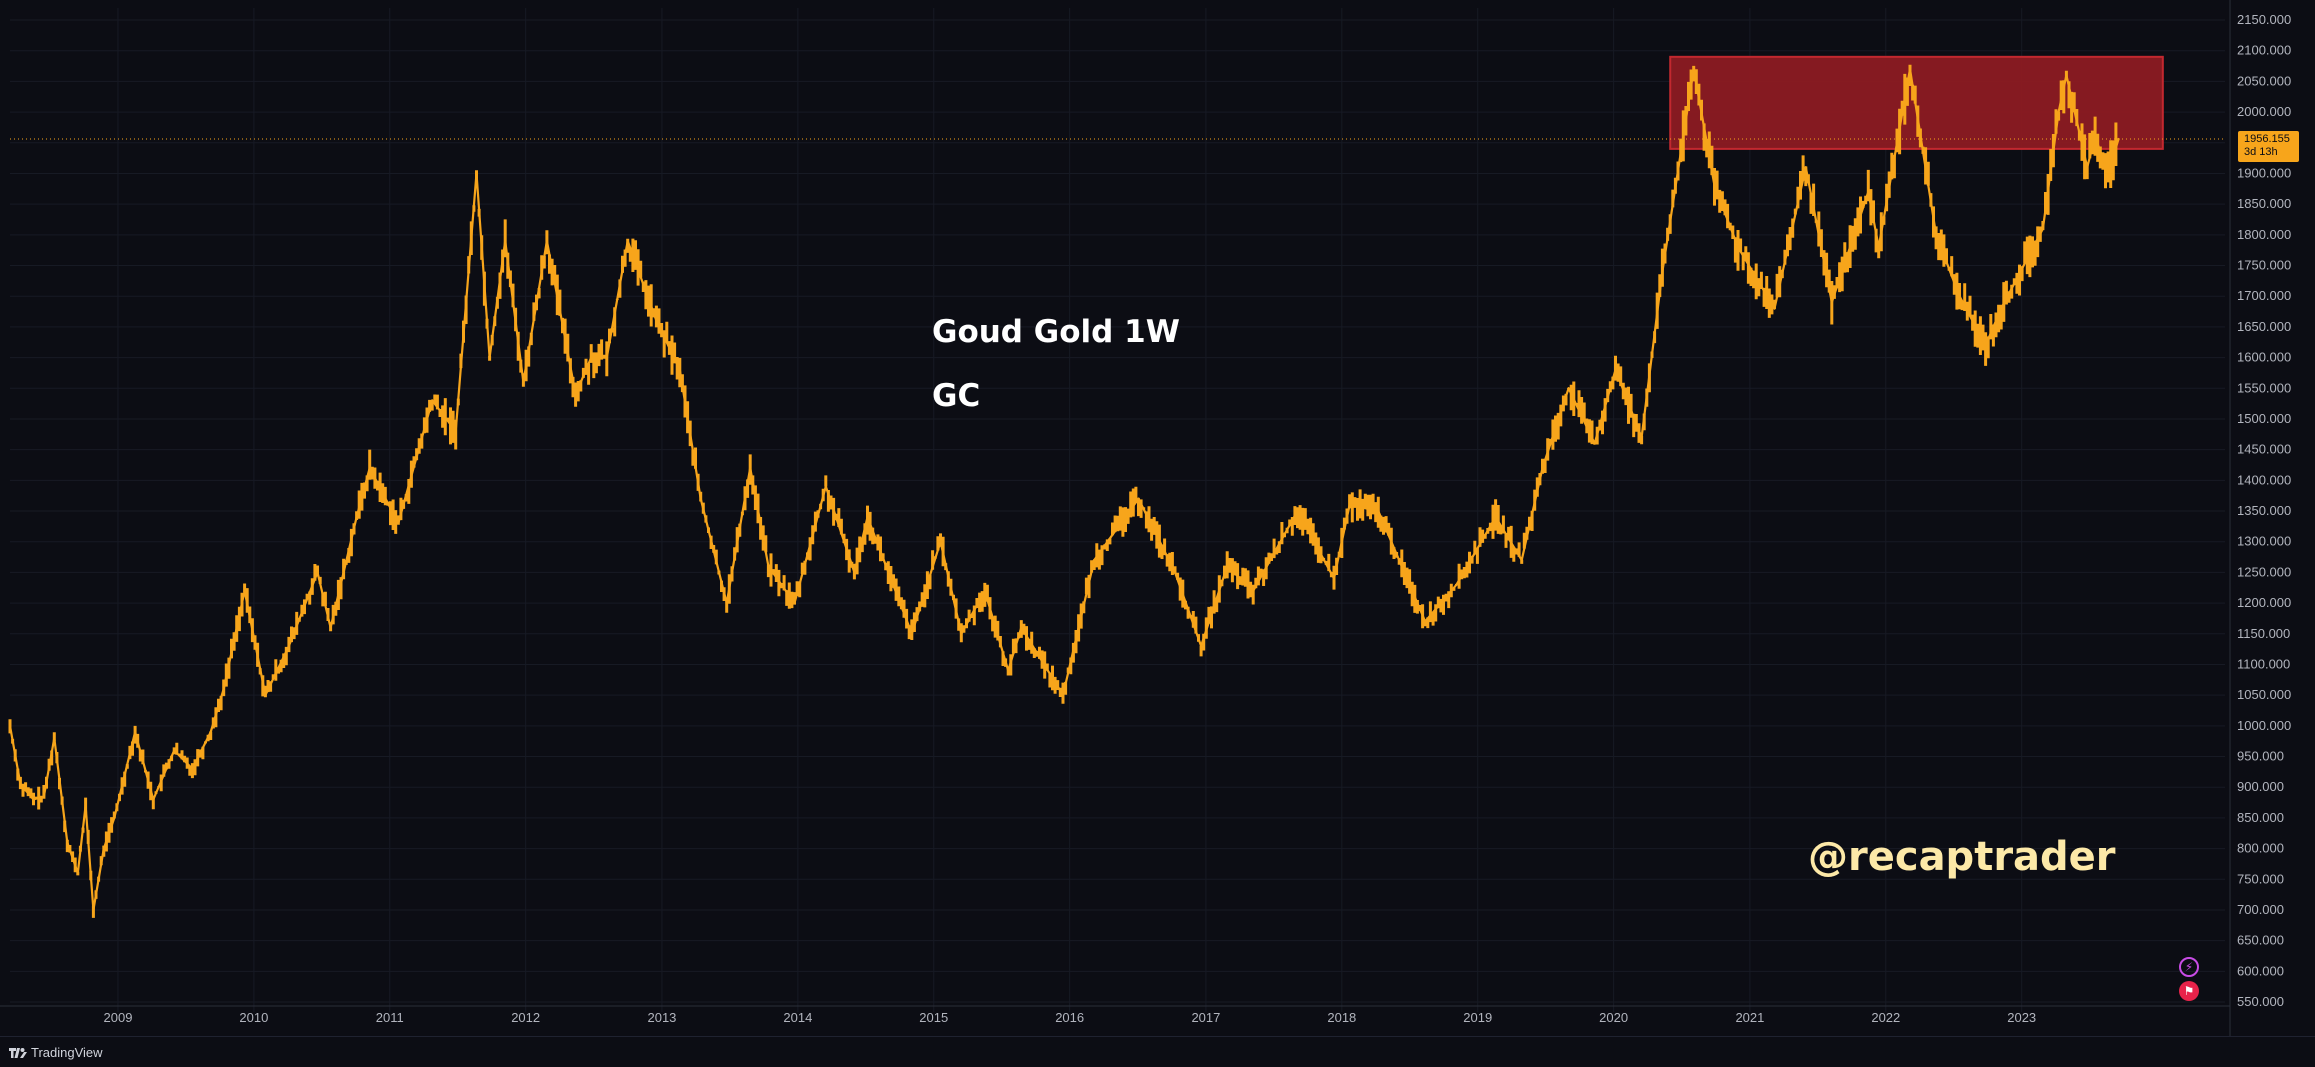  Describe the element at coordinates (2263, 633) in the screenshot. I see `y-tick-label: 1150.000` at that location.